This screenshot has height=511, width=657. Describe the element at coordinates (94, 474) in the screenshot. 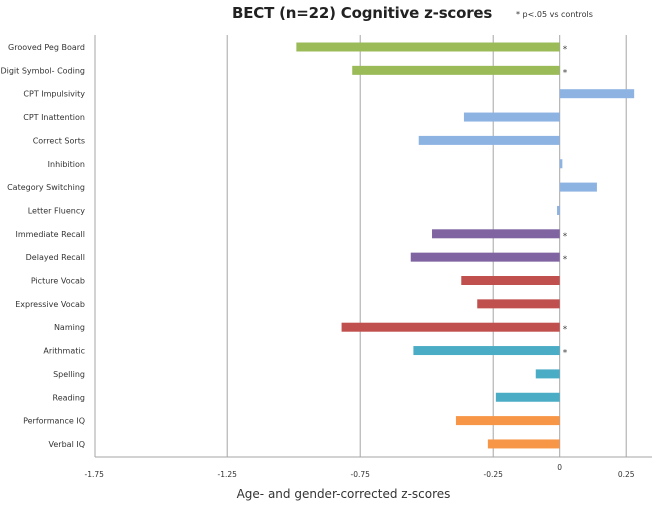

I see `x-tick-label: -1.75` at that location.